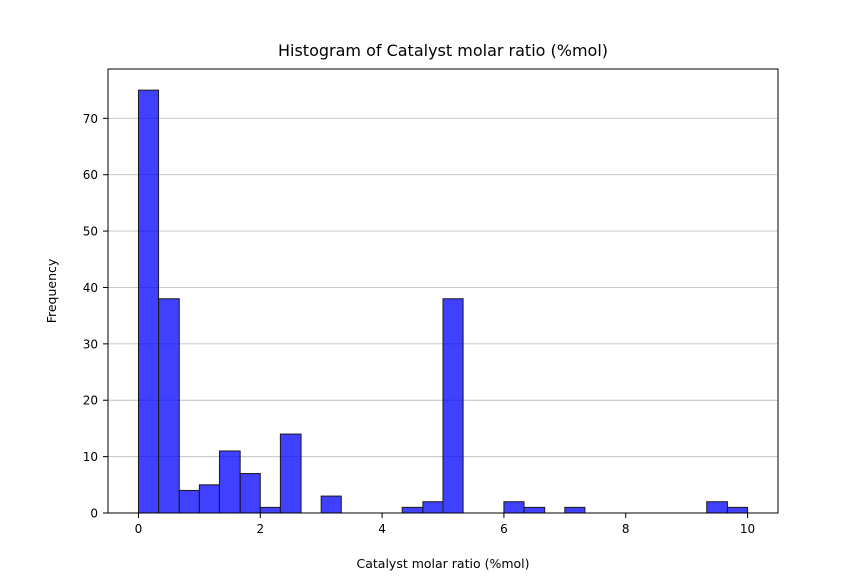  Describe the element at coordinates (626, 529) in the screenshot. I see `x-tick-label: 8` at that location.